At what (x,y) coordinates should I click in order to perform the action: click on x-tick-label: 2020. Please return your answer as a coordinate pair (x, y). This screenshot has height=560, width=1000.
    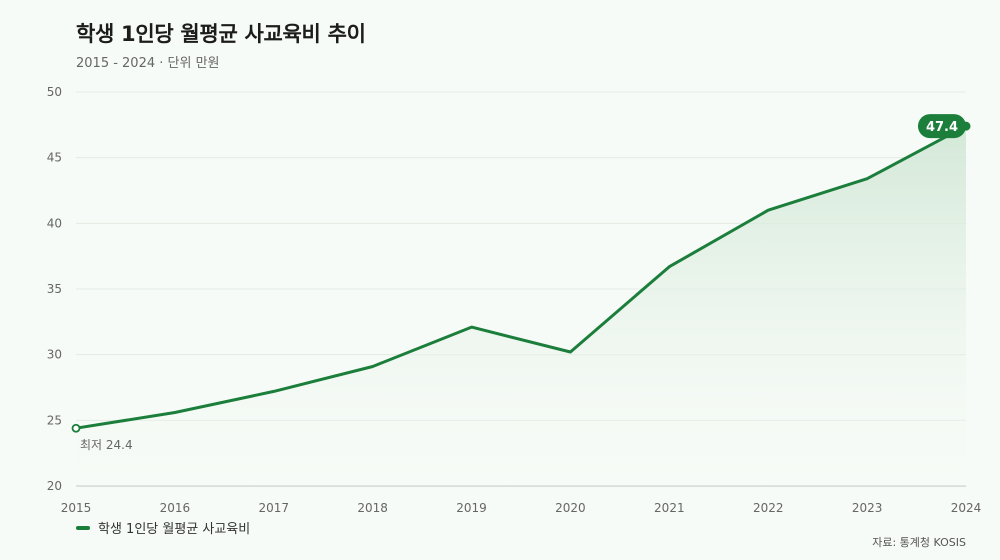
    Looking at the image, I should click on (570, 508).